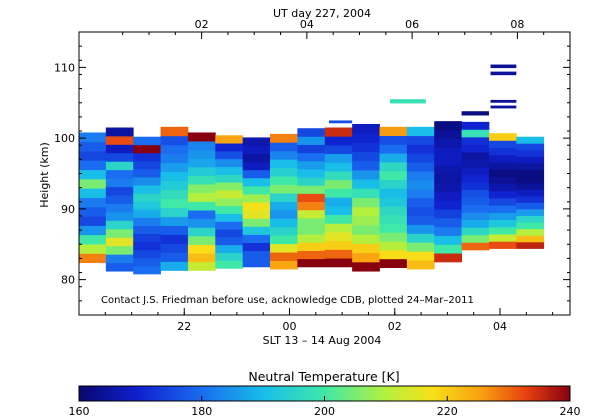 This screenshot has height=420, width=600. Describe the element at coordinates (323, 376) in the screenshot. I see `colorbar-title: Neutral Temperature [K]` at that location.